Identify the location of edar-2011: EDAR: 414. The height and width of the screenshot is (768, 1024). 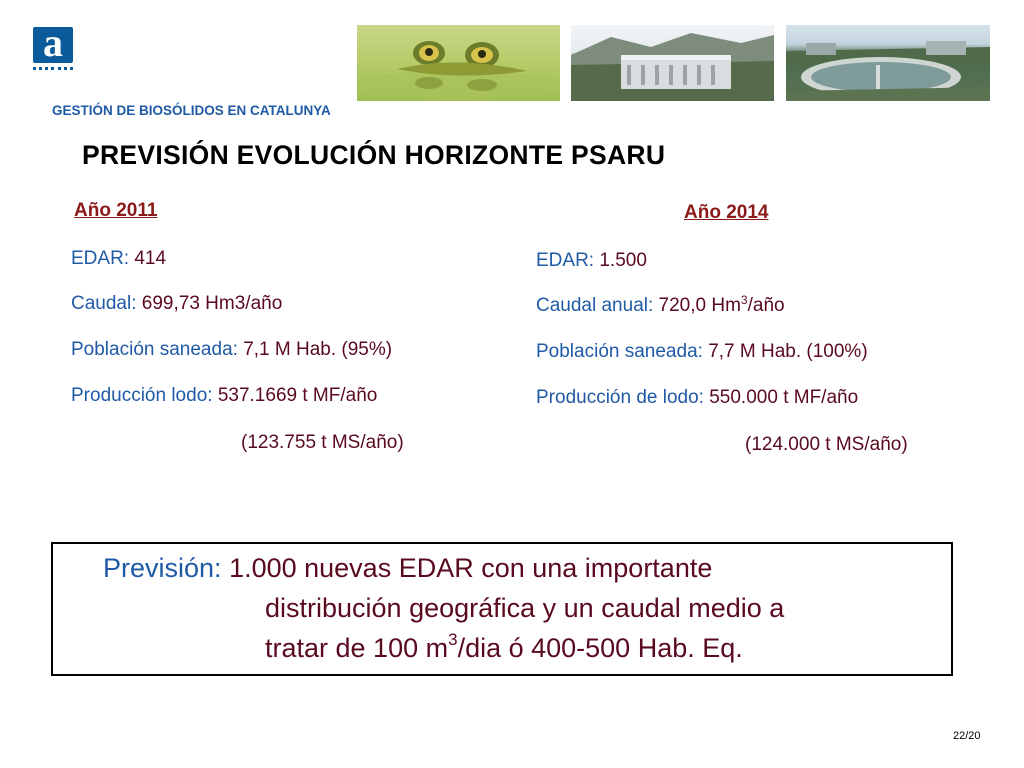
(119, 258).